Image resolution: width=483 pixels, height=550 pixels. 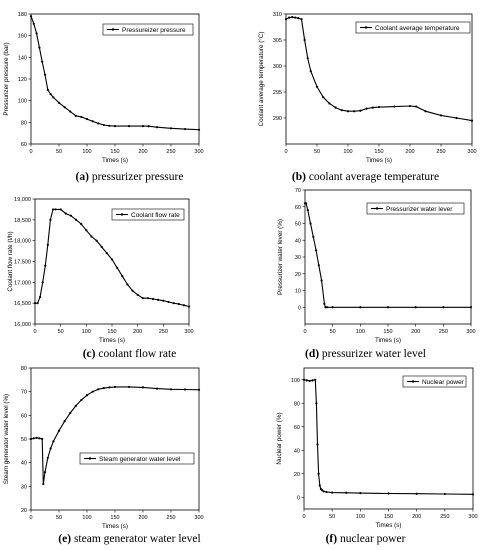 I want to click on y-tick-label: 16,500, so click(x=22, y=304).